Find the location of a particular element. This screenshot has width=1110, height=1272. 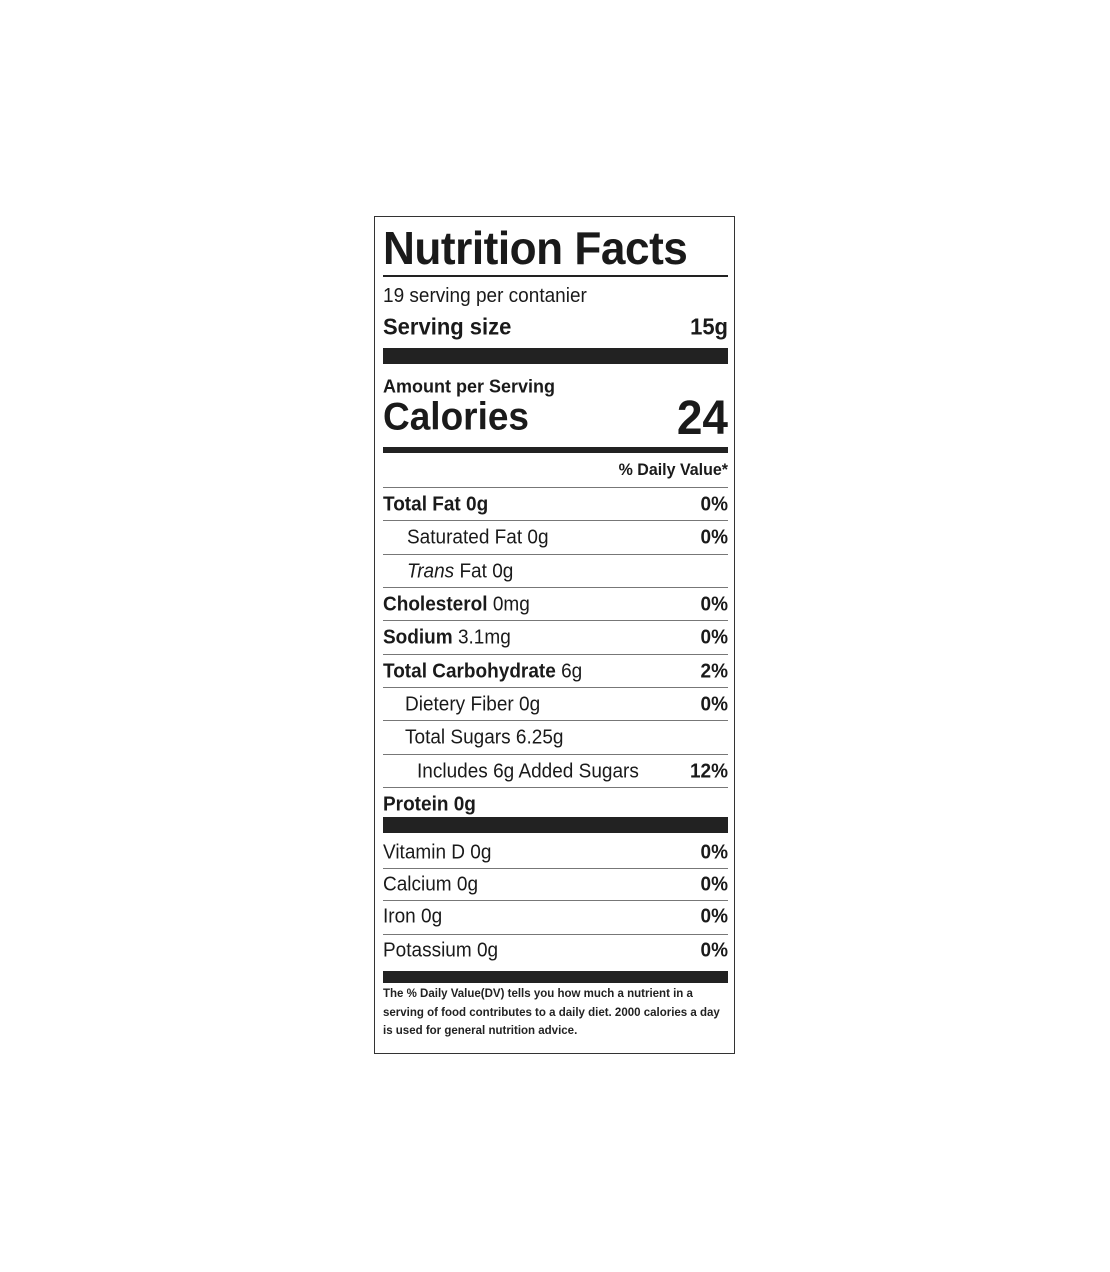

vitamin-name: Vitamin D is located at coordinates (424, 852).